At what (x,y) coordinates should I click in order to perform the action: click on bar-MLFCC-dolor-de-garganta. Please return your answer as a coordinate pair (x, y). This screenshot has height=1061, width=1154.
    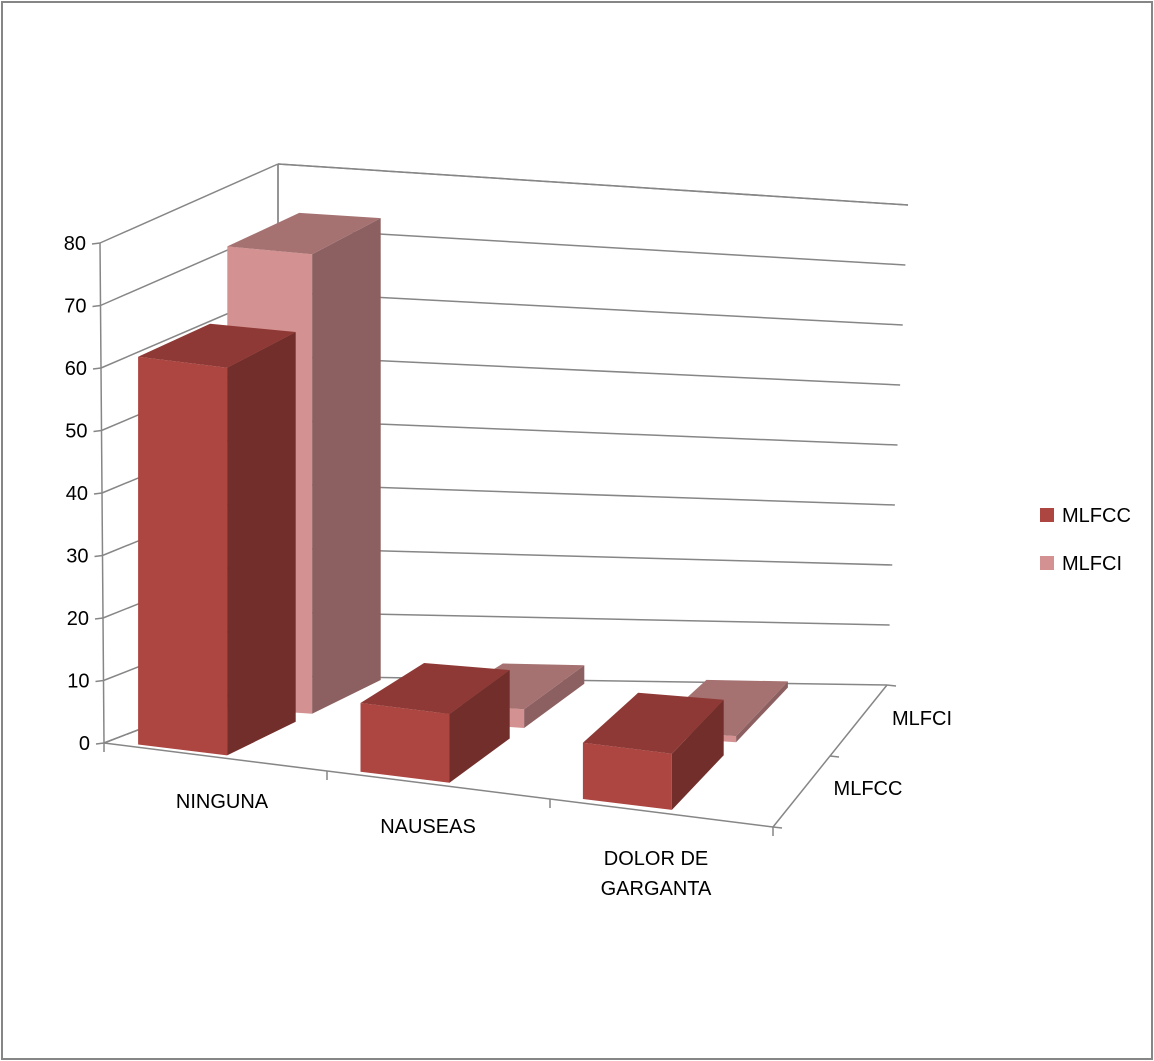
    Looking at the image, I should click on (653, 751).